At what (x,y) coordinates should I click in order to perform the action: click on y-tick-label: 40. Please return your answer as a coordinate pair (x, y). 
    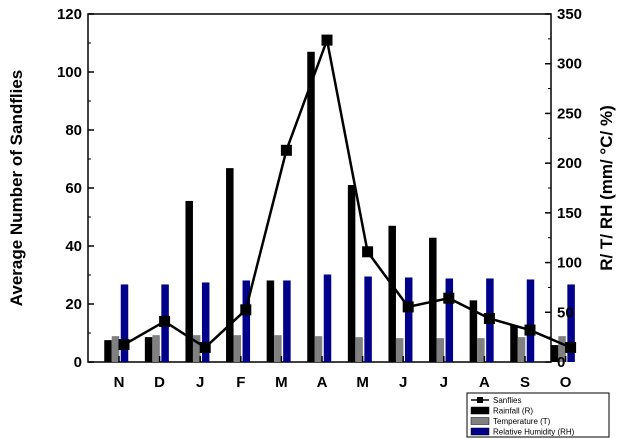
    Looking at the image, I should click on (73, 246).